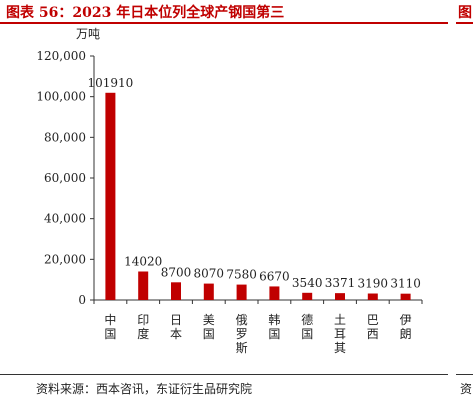  I want to click on figure-title: 图表 56：2023 年日本位列全球产钢国第三, so click(145, 13).